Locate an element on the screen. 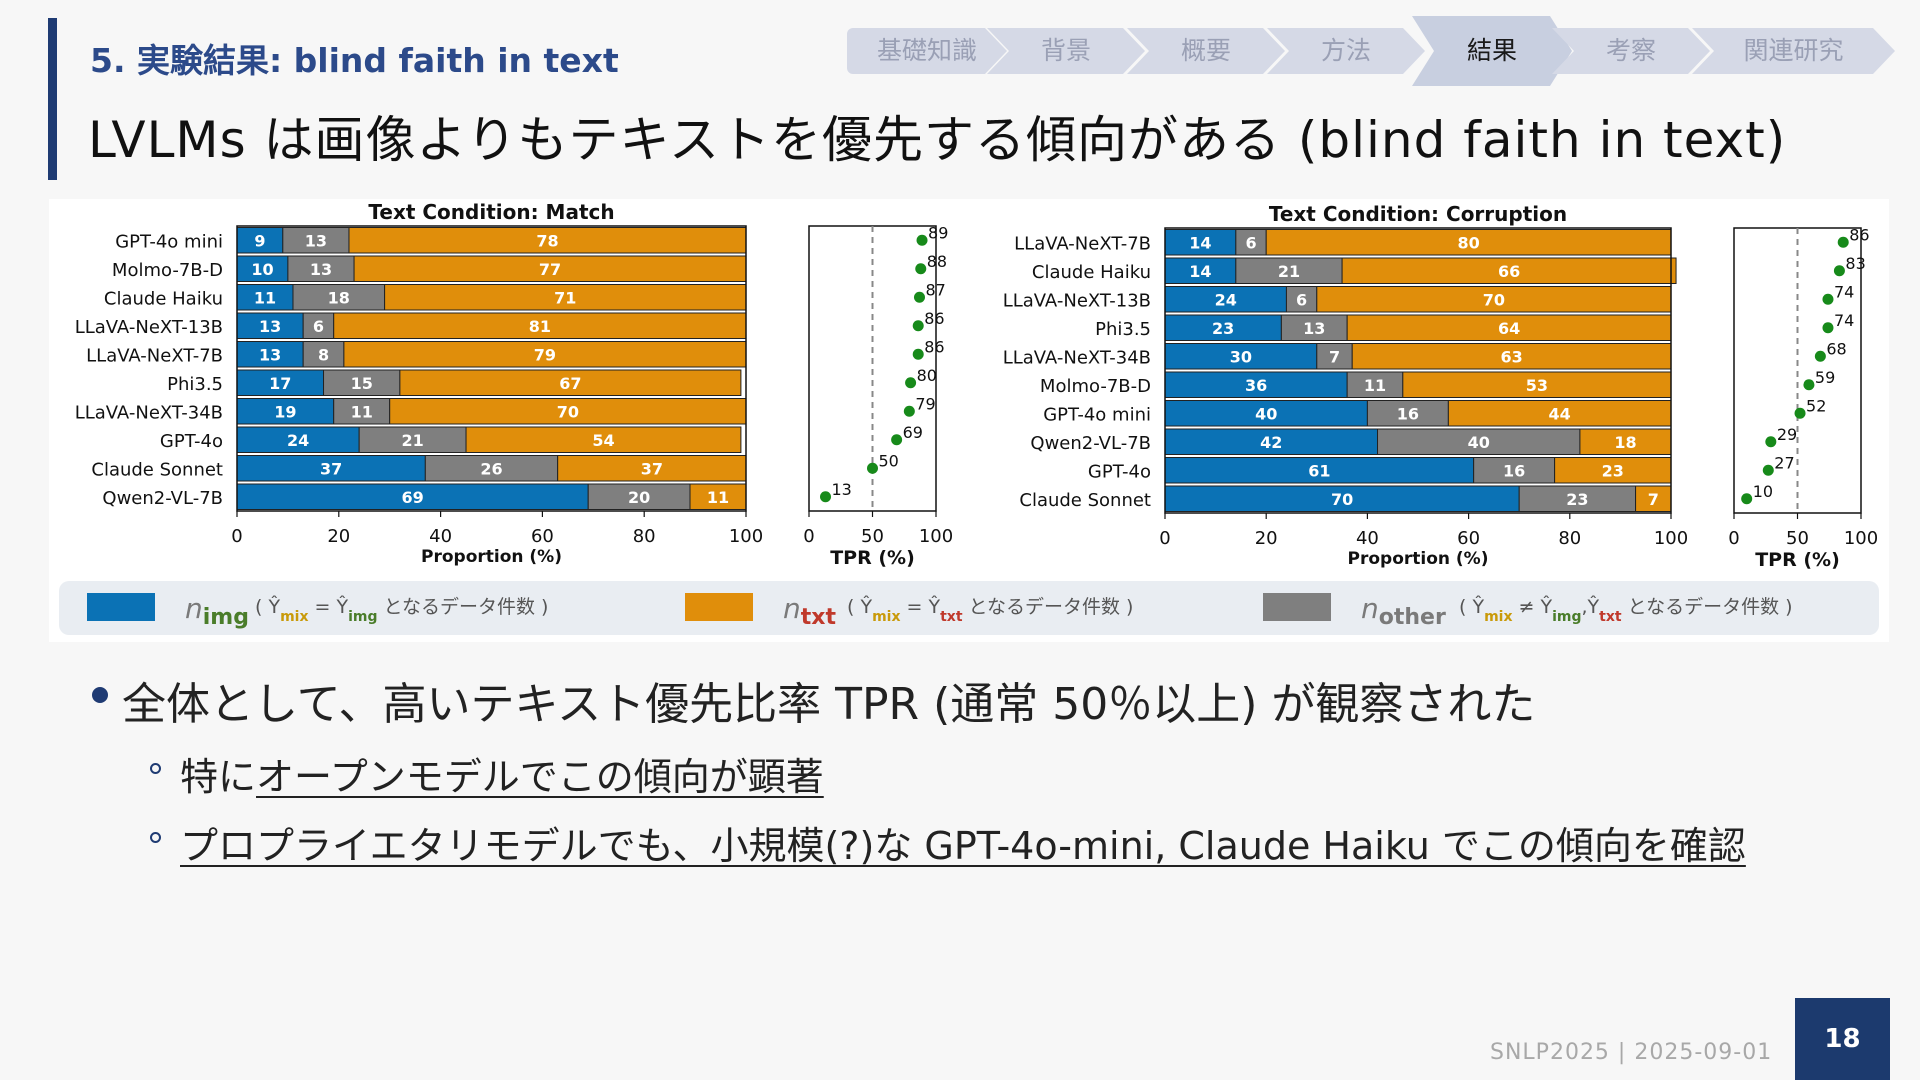  section-heading: 5. 実験結果: blind faith in text is located at coordinates (354, 60).